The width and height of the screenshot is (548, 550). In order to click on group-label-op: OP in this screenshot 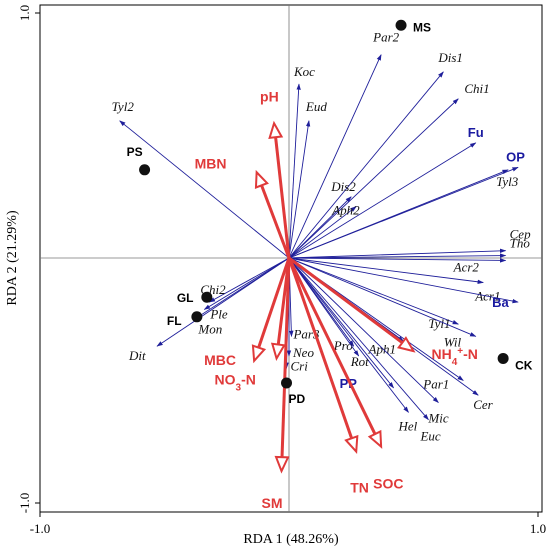, I will do `click(515, 156)`.